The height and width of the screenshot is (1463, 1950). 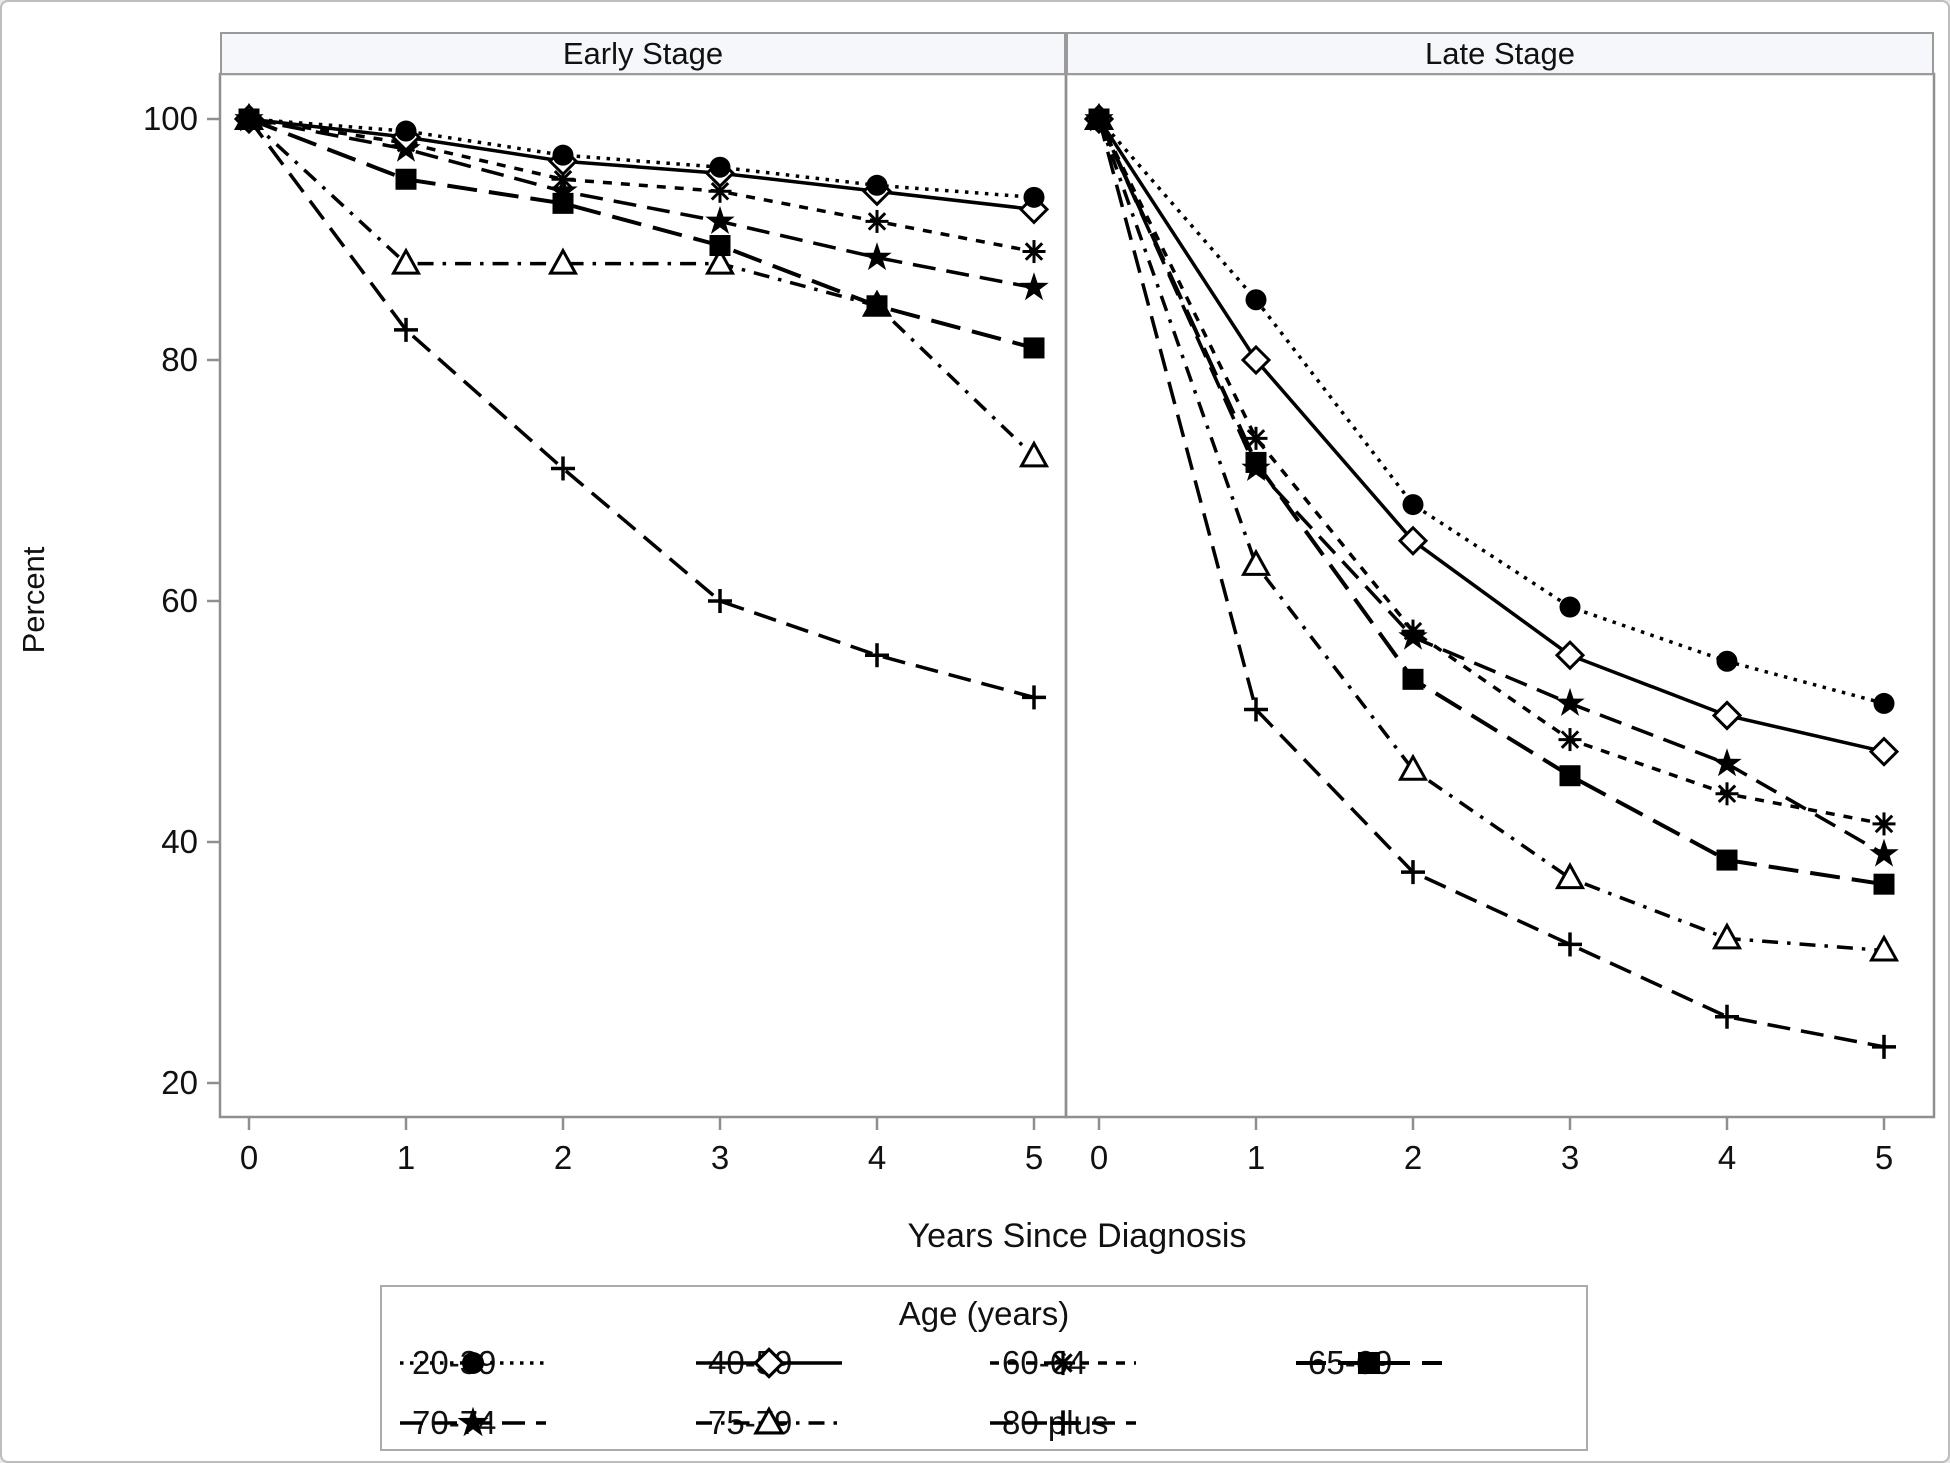 I want to click on legend-item-65-69: 65-69, so click(x=1368, y=1363).